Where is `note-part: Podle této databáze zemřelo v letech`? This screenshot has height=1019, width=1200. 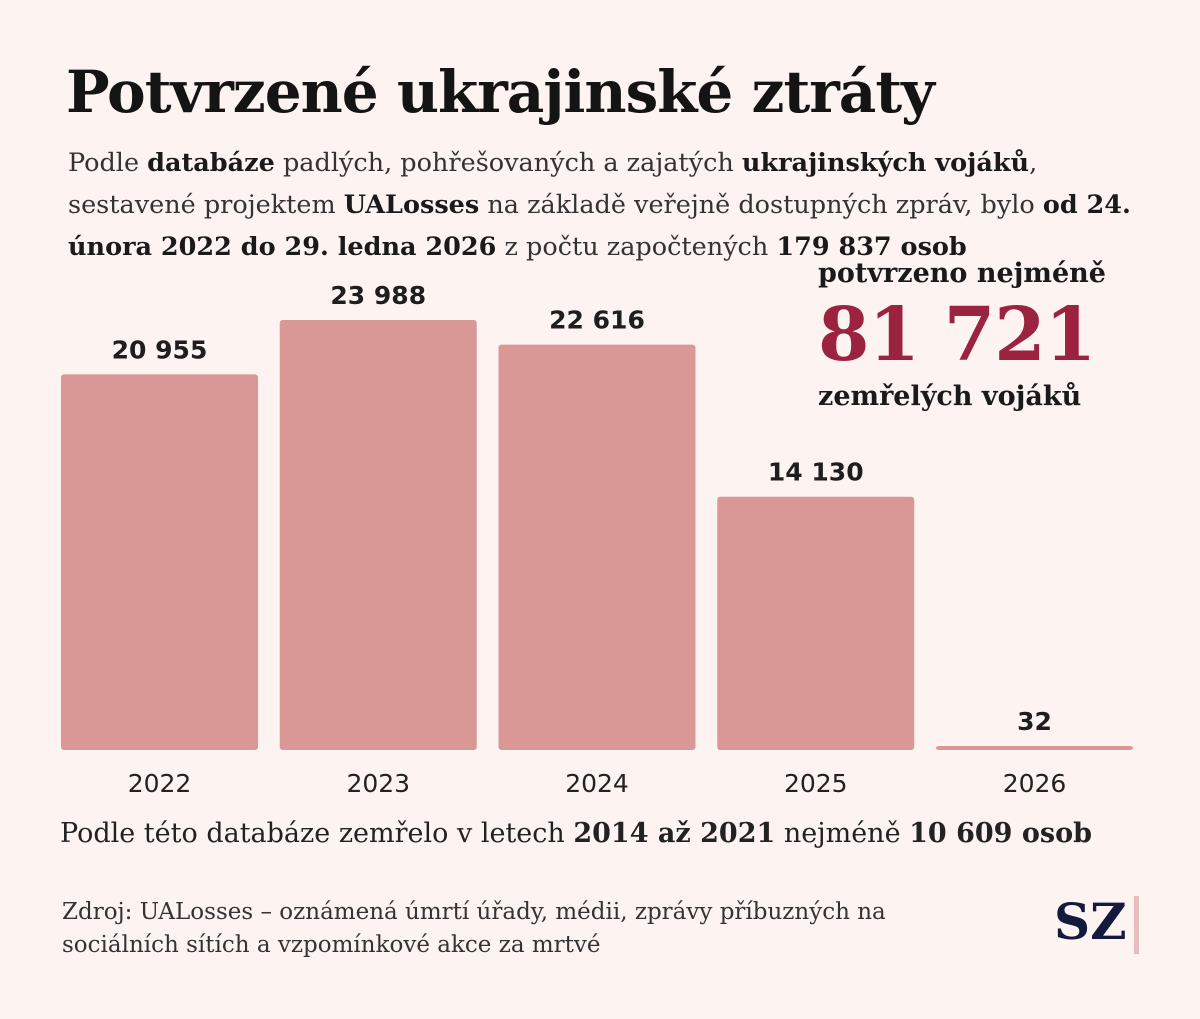 note-part: Podle této databáze zemřelo v letech is located at coordinates (317, 833).